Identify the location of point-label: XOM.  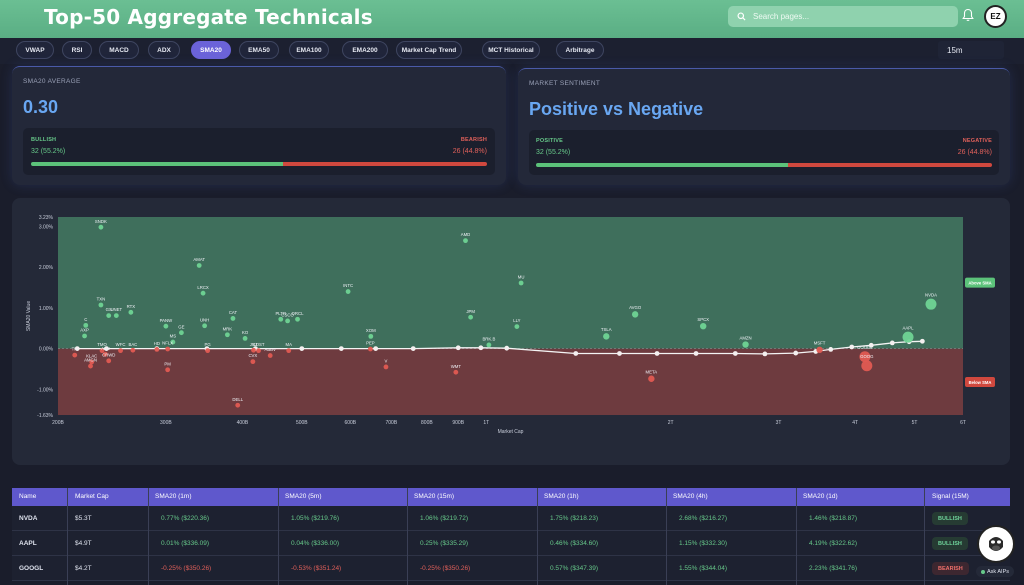
(371, 330).